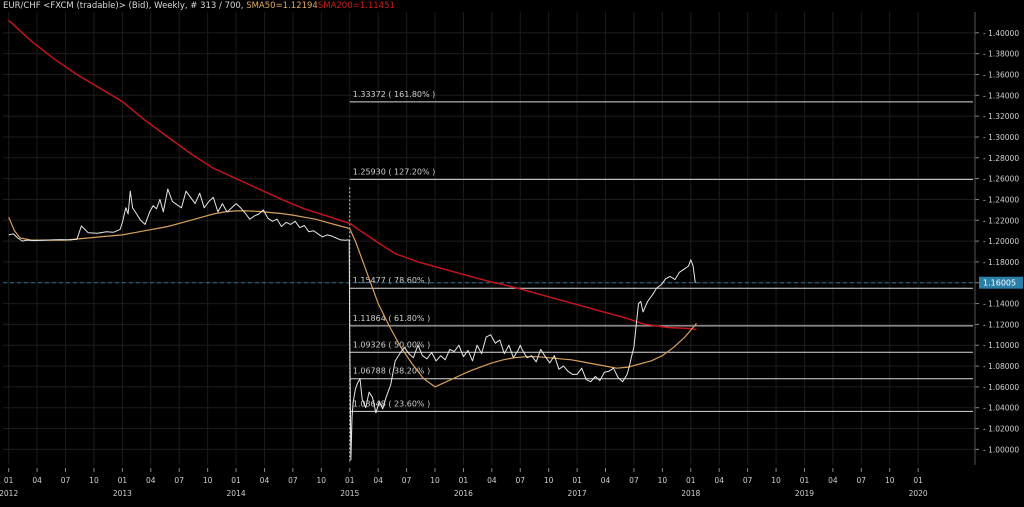 The height and width of the screenshot is (507, 1024). Describe the element at coordinates (1001, 199) in the screenshot. I see `y-tick-label: - 1.24000` at that location.